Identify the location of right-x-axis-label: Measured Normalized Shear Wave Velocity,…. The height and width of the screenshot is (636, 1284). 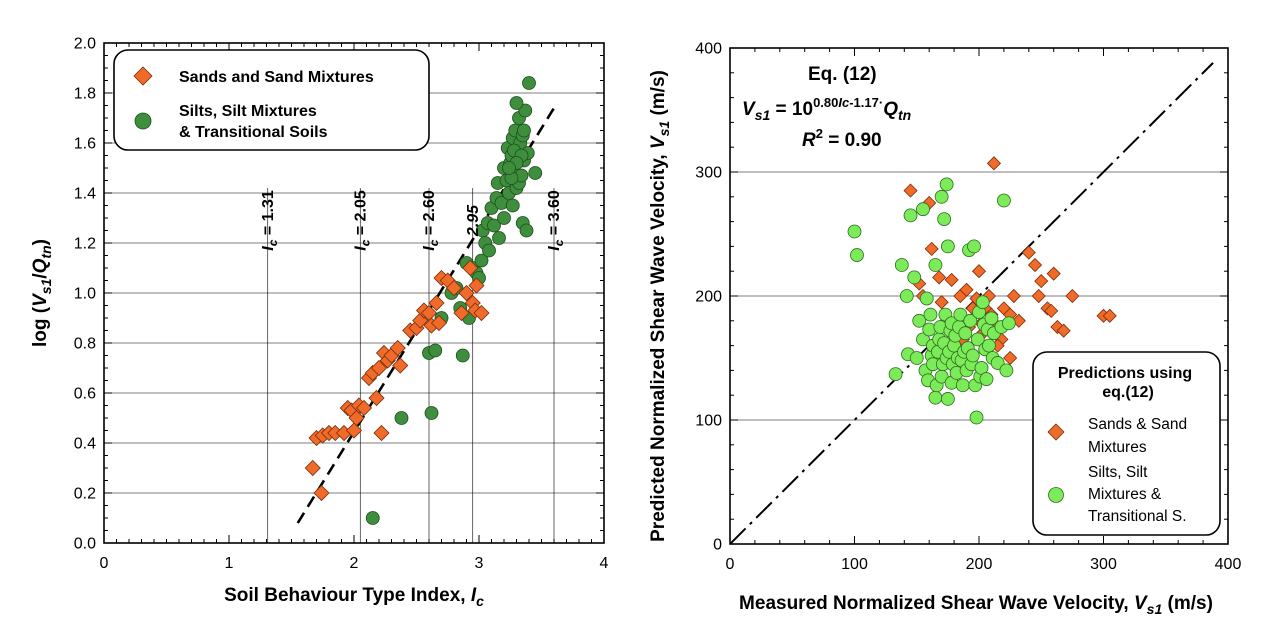
(976, 605).